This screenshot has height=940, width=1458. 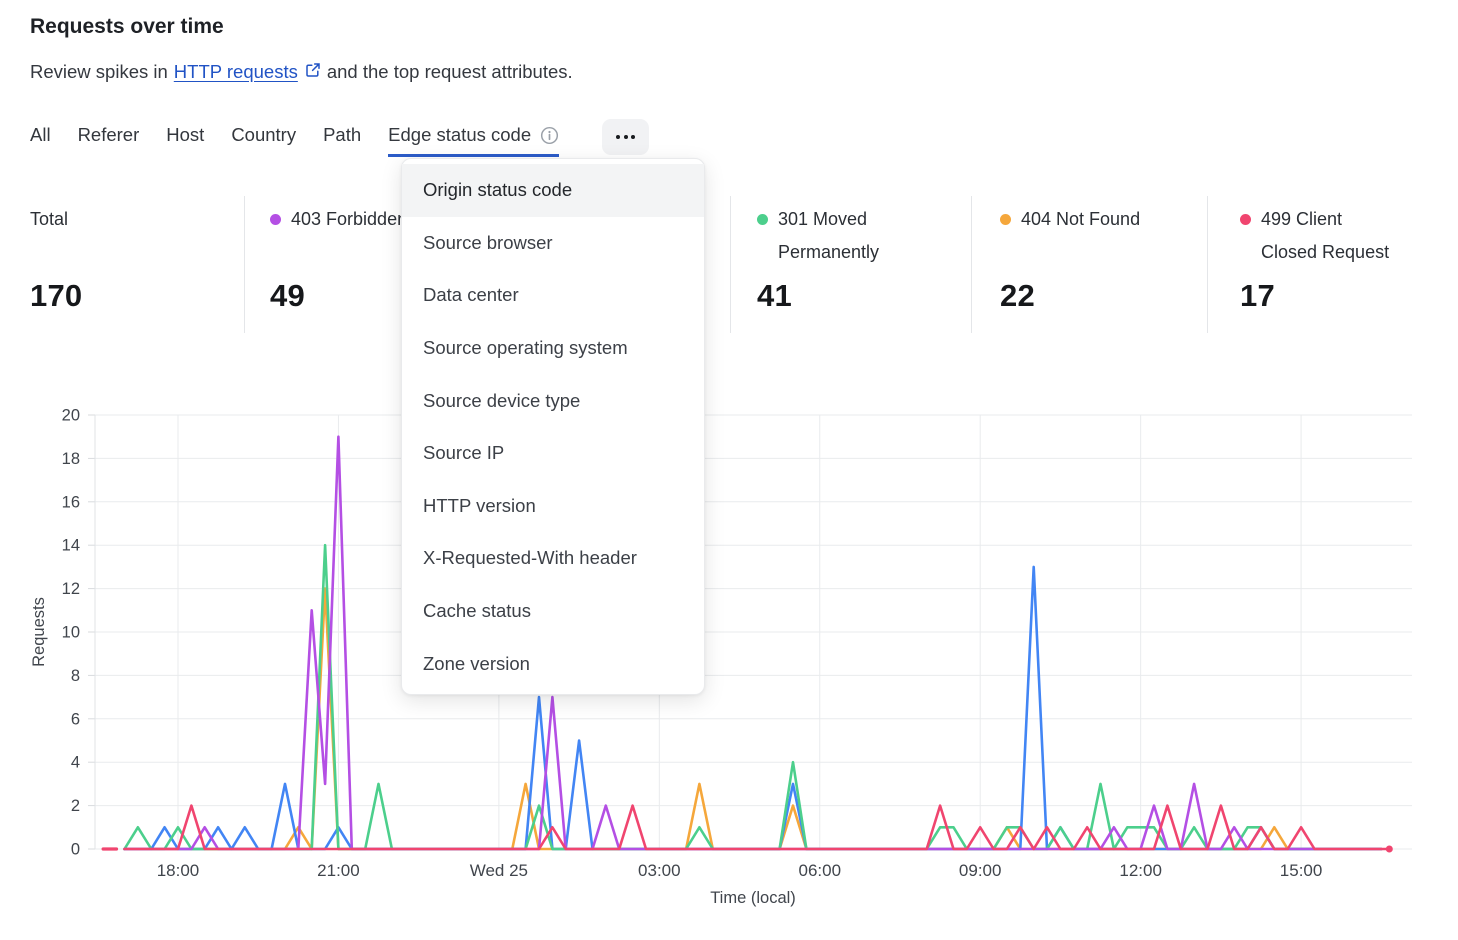 I want to click on tab-country: Country, so click(x=264, y=134).